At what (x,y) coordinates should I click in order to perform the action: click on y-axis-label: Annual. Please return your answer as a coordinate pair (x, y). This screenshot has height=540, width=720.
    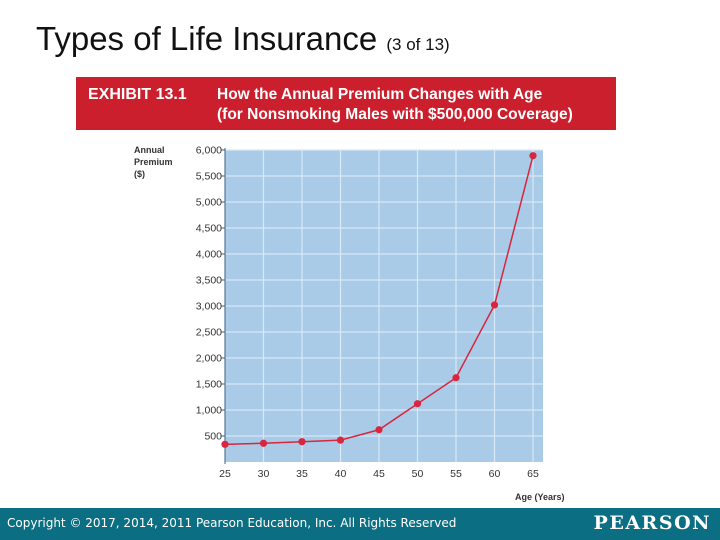
    Looking at the image, I should click on (149, 150).